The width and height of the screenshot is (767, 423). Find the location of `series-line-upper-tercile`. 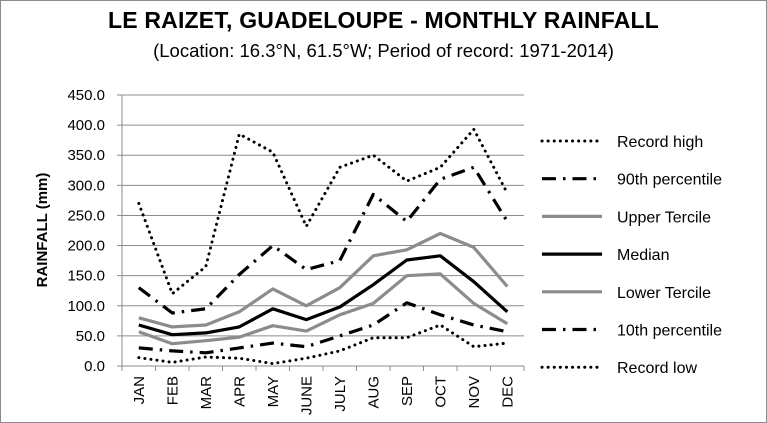

series-line-upper-tercile is located at coordinates (323, 280).